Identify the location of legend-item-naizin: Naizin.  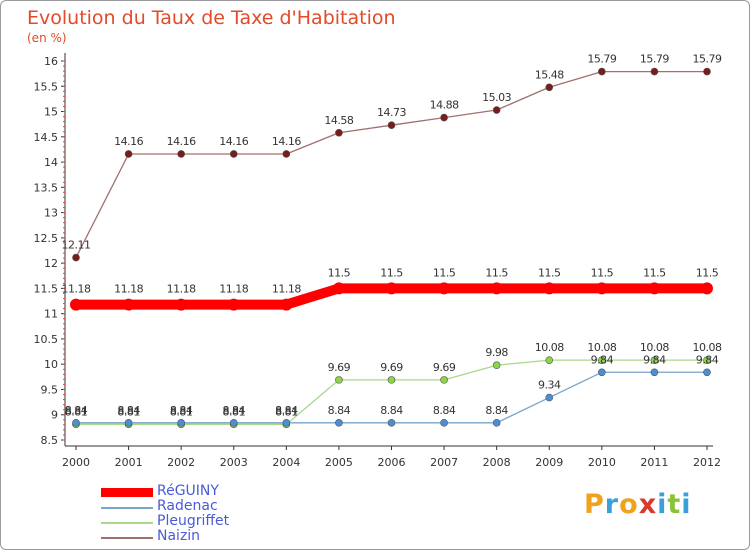
(211, 536).